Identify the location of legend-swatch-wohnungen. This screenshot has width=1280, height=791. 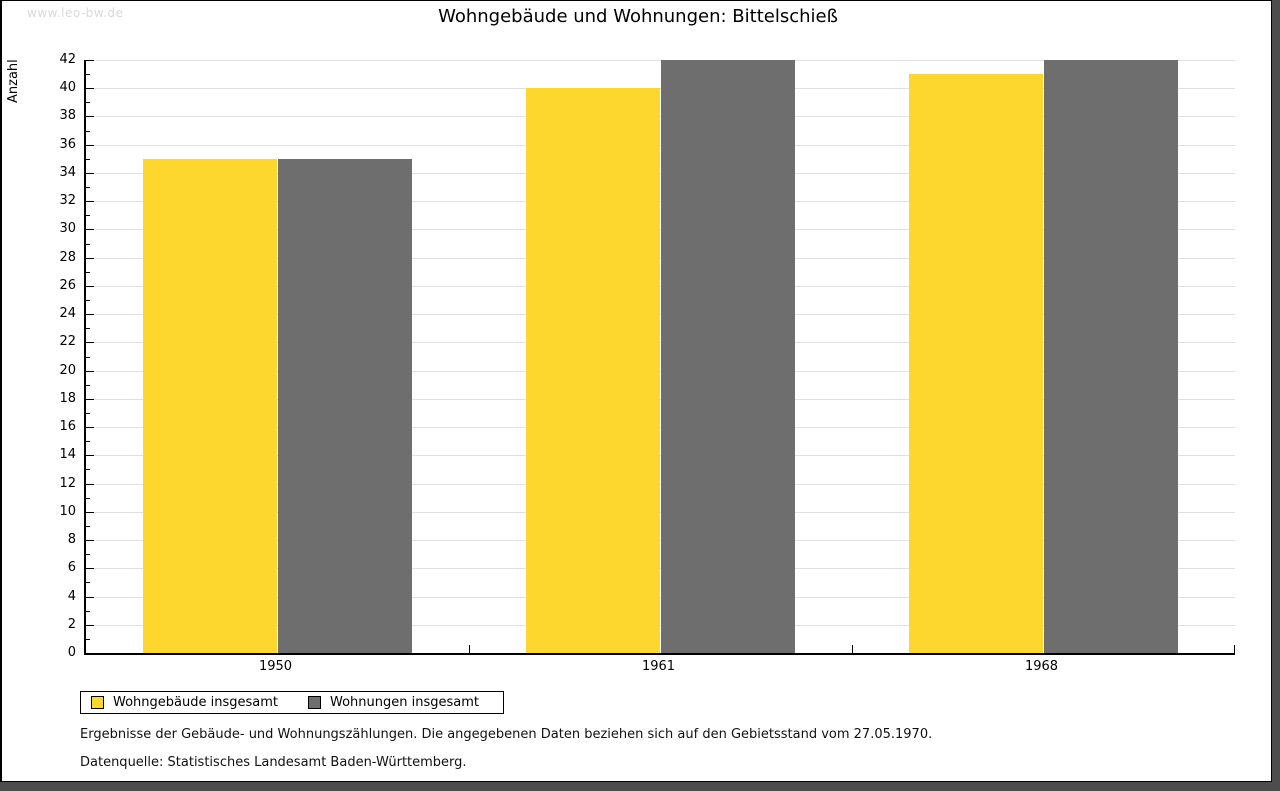
(314, 702).